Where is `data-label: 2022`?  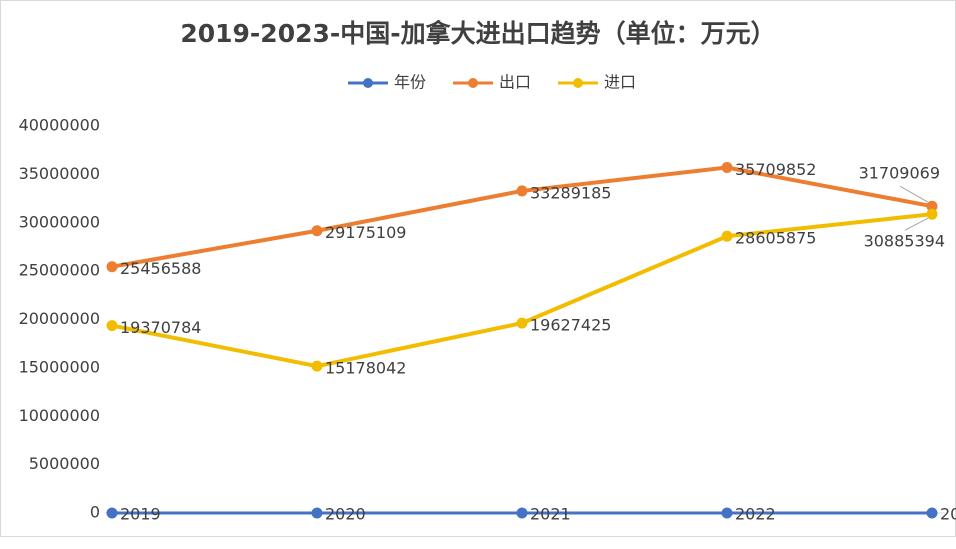
data-label: 2022 is located at coordinates (755, 514).